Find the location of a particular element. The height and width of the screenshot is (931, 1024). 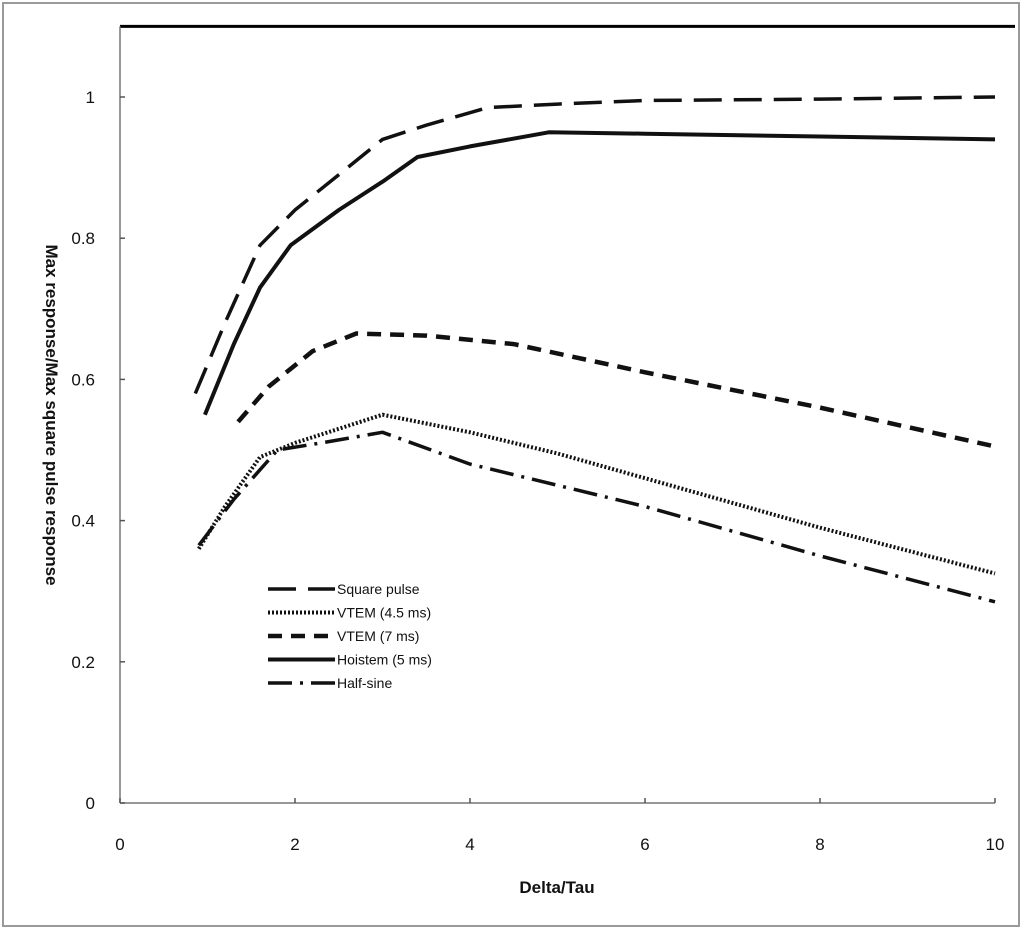

x-tick-label: 6 is located at coordinates (644, 844).